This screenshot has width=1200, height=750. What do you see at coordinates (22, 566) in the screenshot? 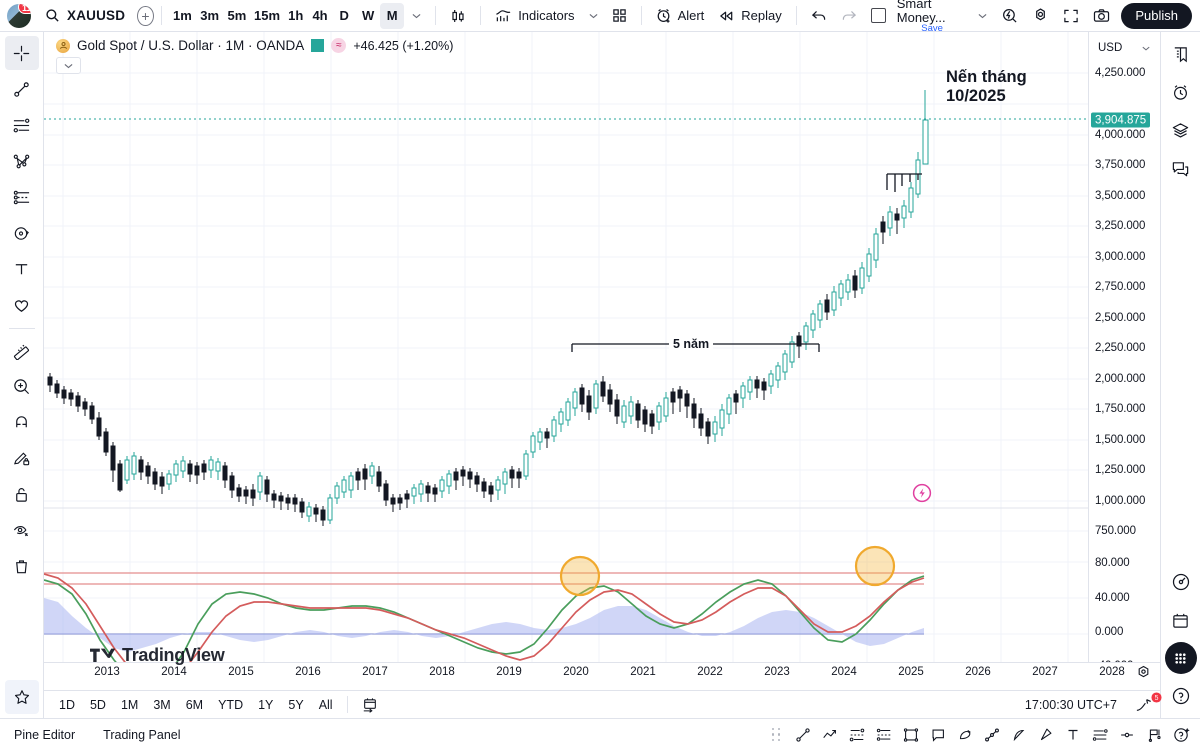
I see `remove-drawings-icon` at bounding box center [22, 566].